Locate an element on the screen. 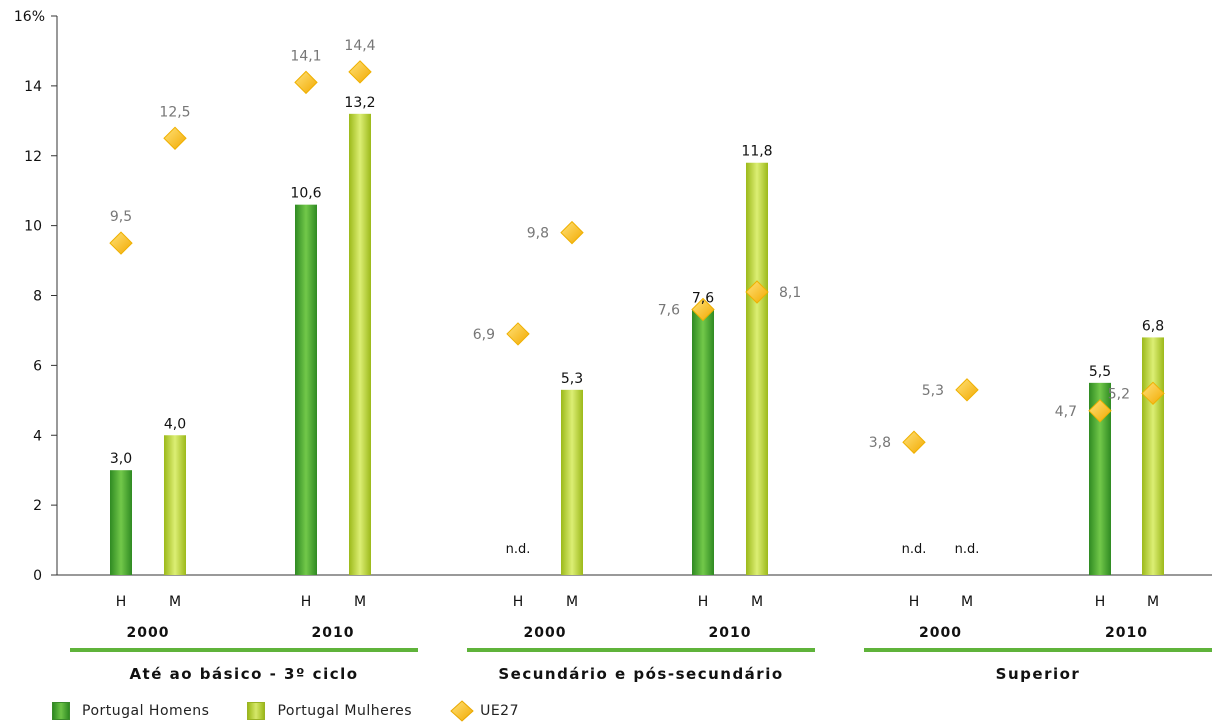 The image size is (1220, 722). bar-value-label: 6,8 is located at coordinates (1153, 326).